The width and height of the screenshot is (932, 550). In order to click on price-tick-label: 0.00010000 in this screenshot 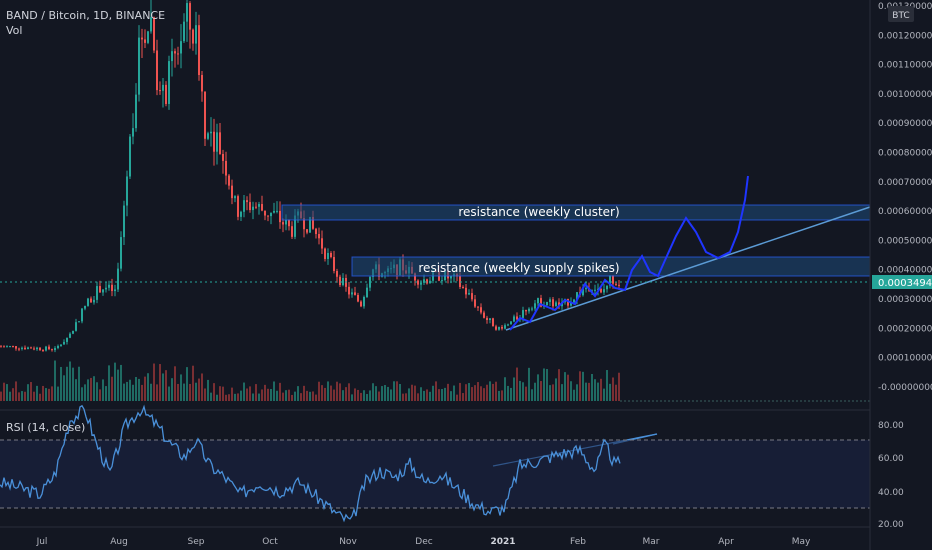, I will do `click(905, 359)`.